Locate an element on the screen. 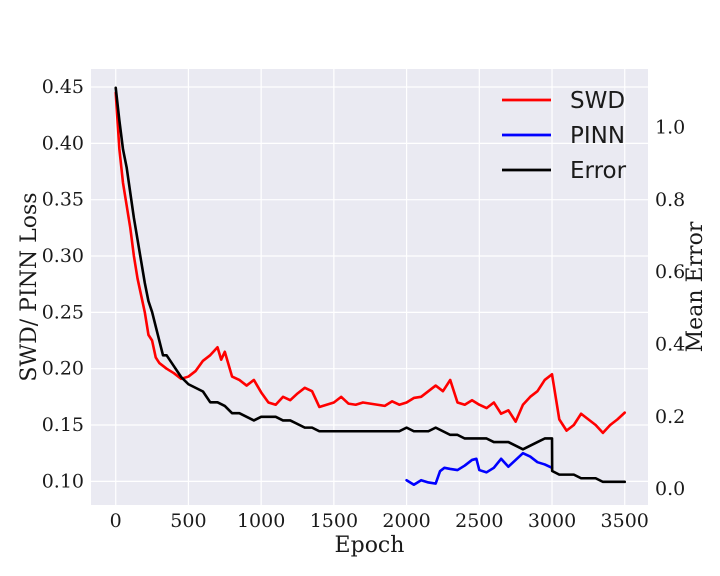 The image size is (720, 576). right-y-tick-label: 0.0 is located at coordinates (670, 489).